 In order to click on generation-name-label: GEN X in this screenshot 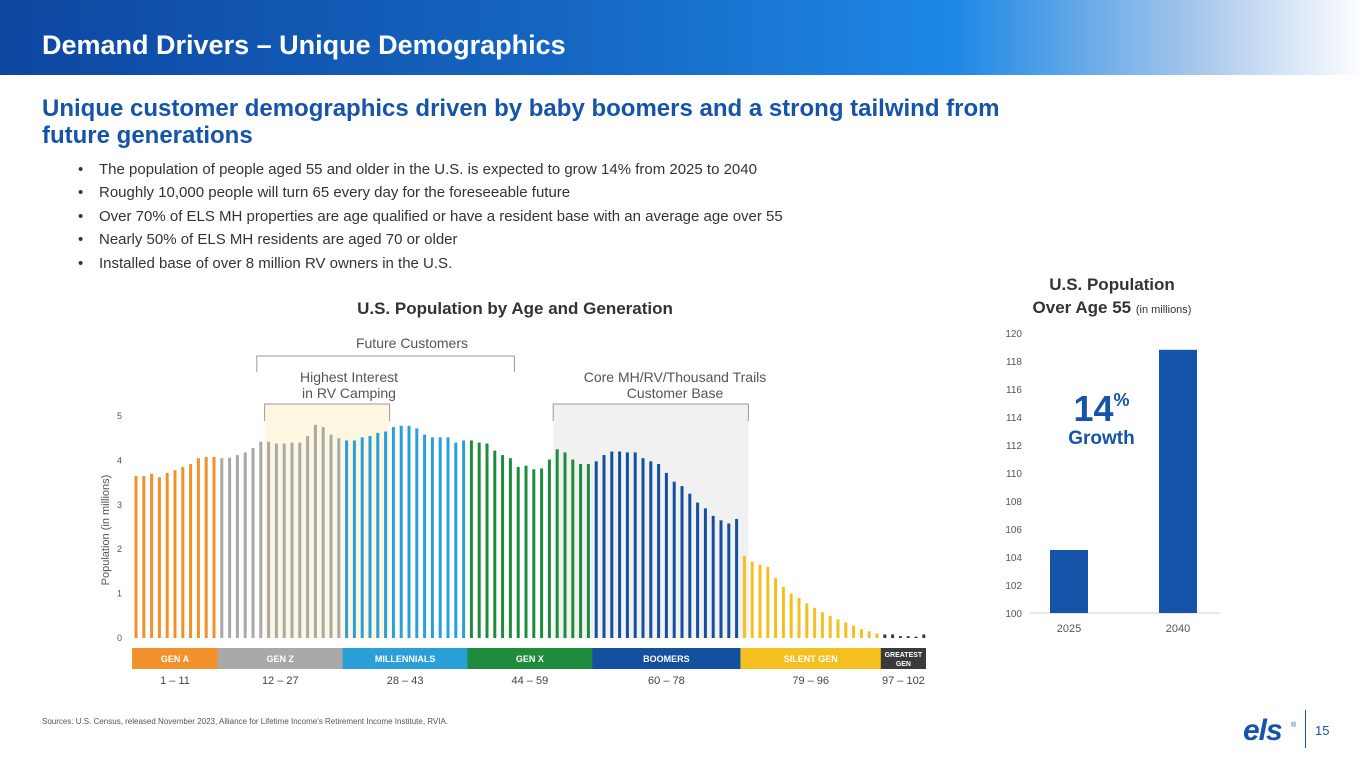, I will do `click(530, 659)`.